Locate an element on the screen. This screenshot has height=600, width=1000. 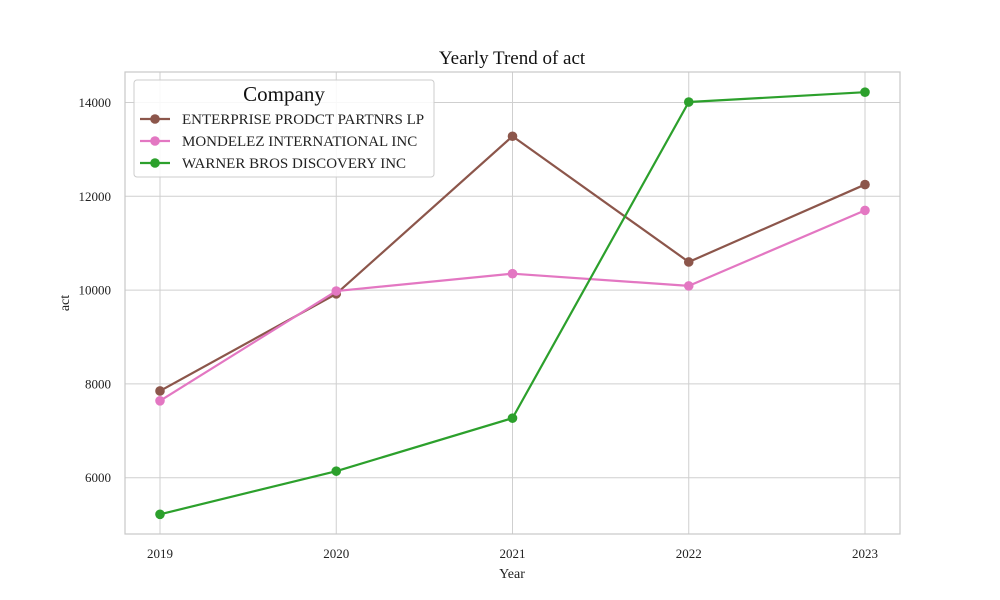
legend-entry: MONDELEZ INTERNATIONAL INC is located at coordinates (278, 142).